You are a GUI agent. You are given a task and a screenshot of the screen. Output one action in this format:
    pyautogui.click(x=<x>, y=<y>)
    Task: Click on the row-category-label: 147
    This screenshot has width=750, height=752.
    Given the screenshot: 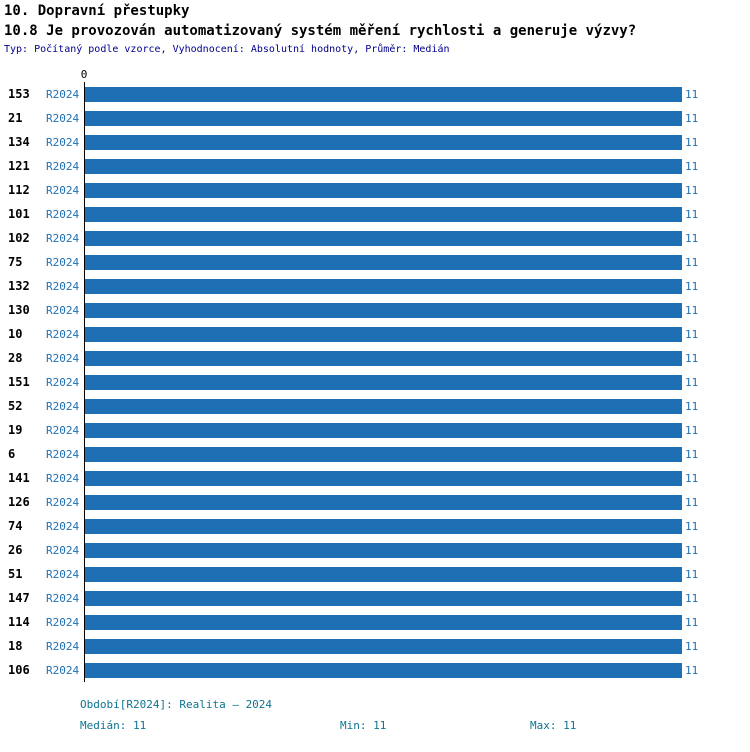 What is the action you would take?
    pyautogui.click(x=19, y=598)
    